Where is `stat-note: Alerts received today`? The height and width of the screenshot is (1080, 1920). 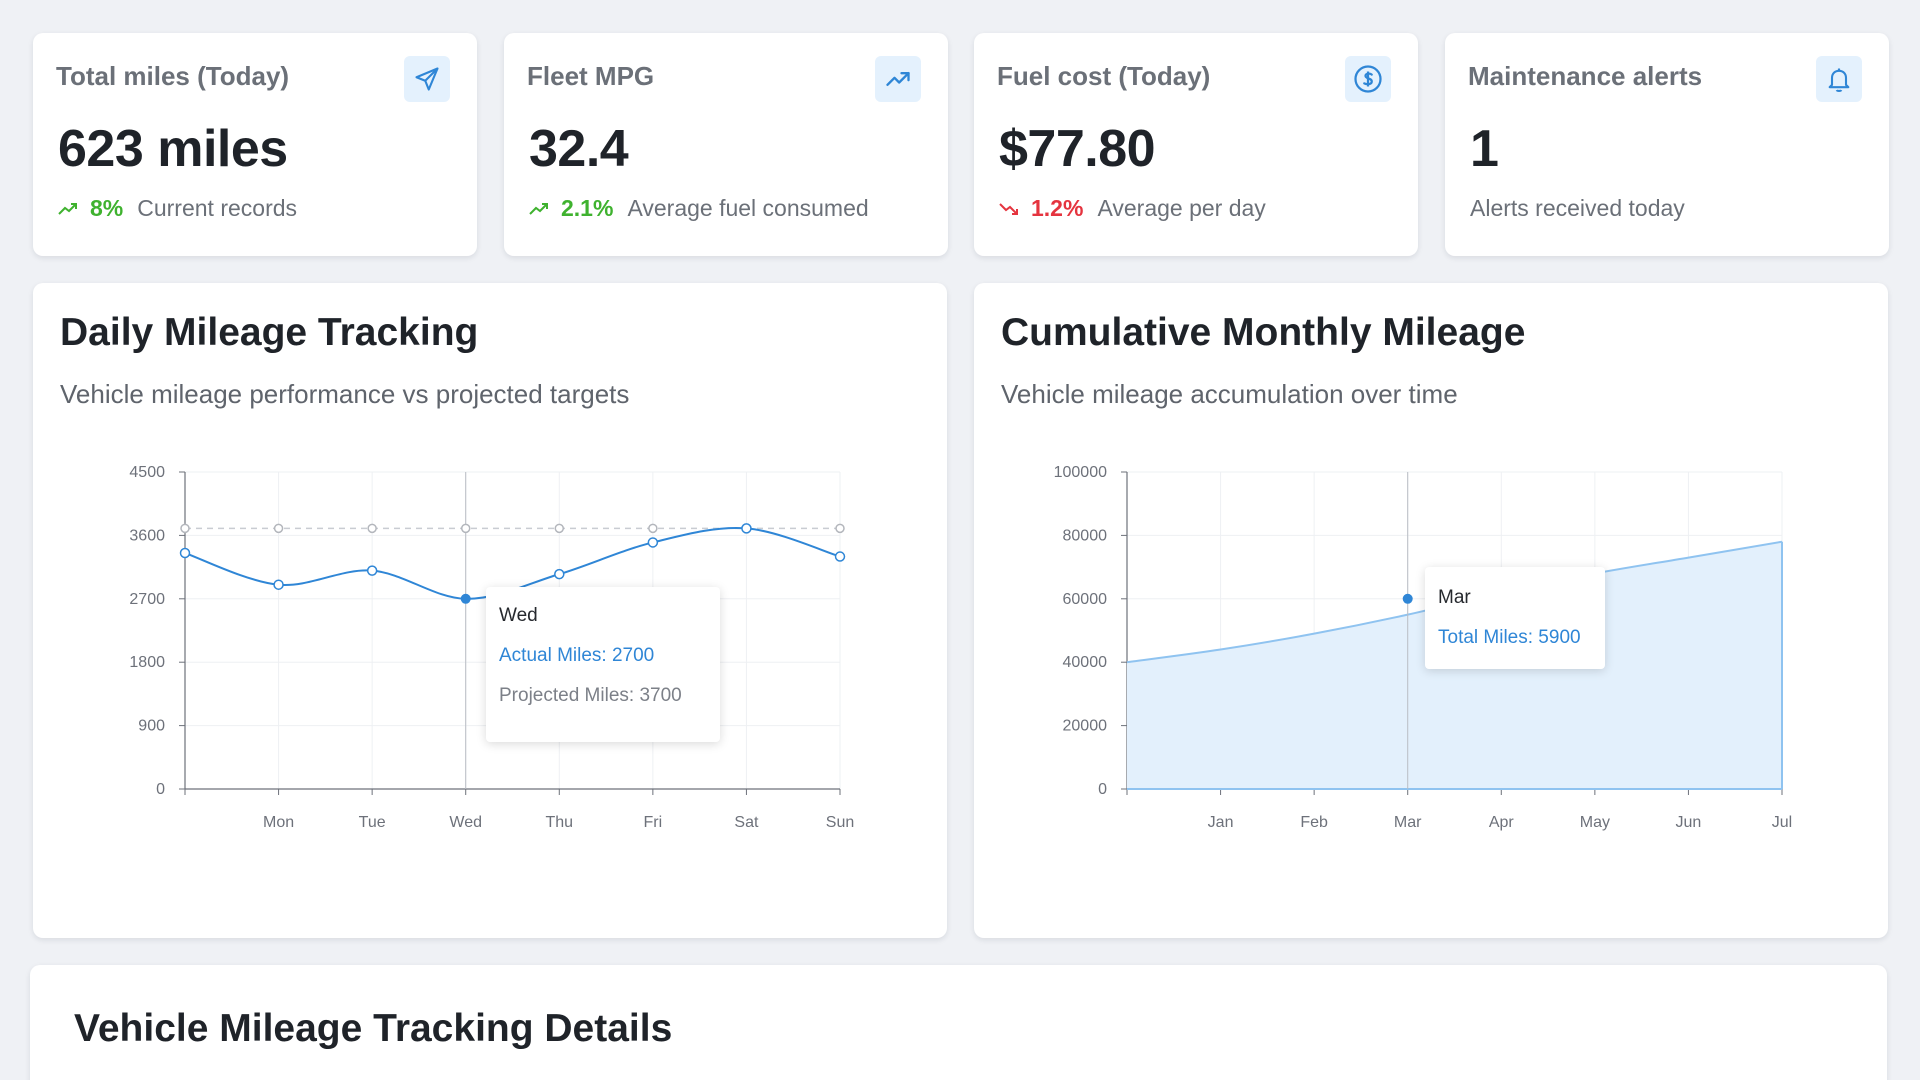
stat-note: Alerts received today is located at coordinates (1577, 208).